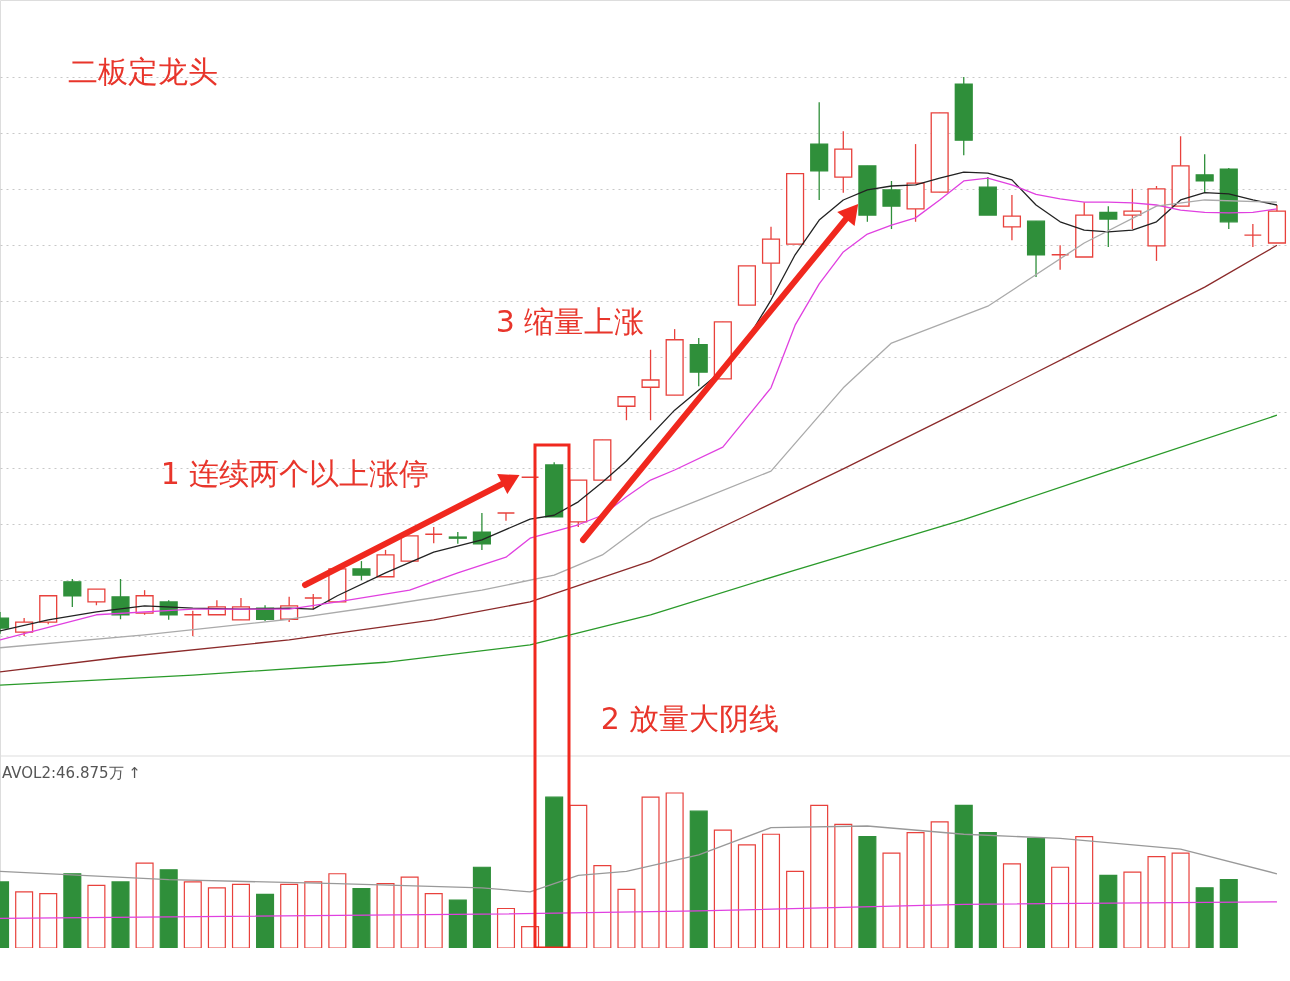 The width and height of the screenshot is (1290, 981). I want to click on annotation: 3 缩量上涨, so click(570, 321).